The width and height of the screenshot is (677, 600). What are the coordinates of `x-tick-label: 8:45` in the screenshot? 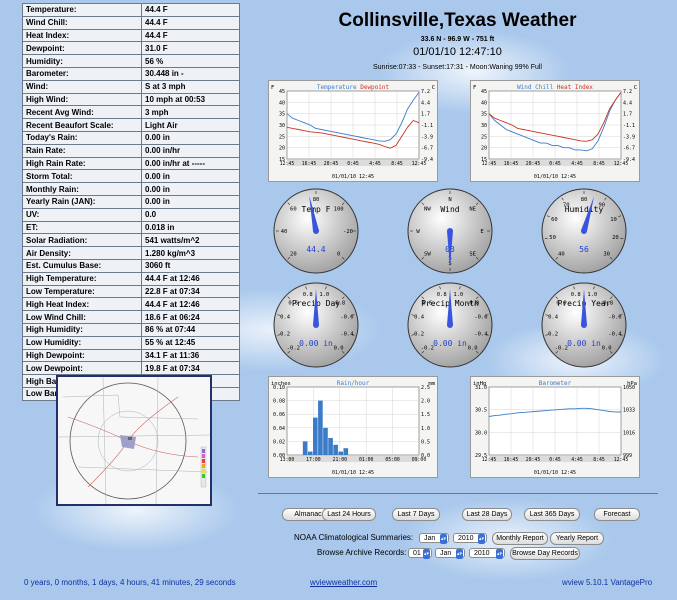 It's located at (599, 460).